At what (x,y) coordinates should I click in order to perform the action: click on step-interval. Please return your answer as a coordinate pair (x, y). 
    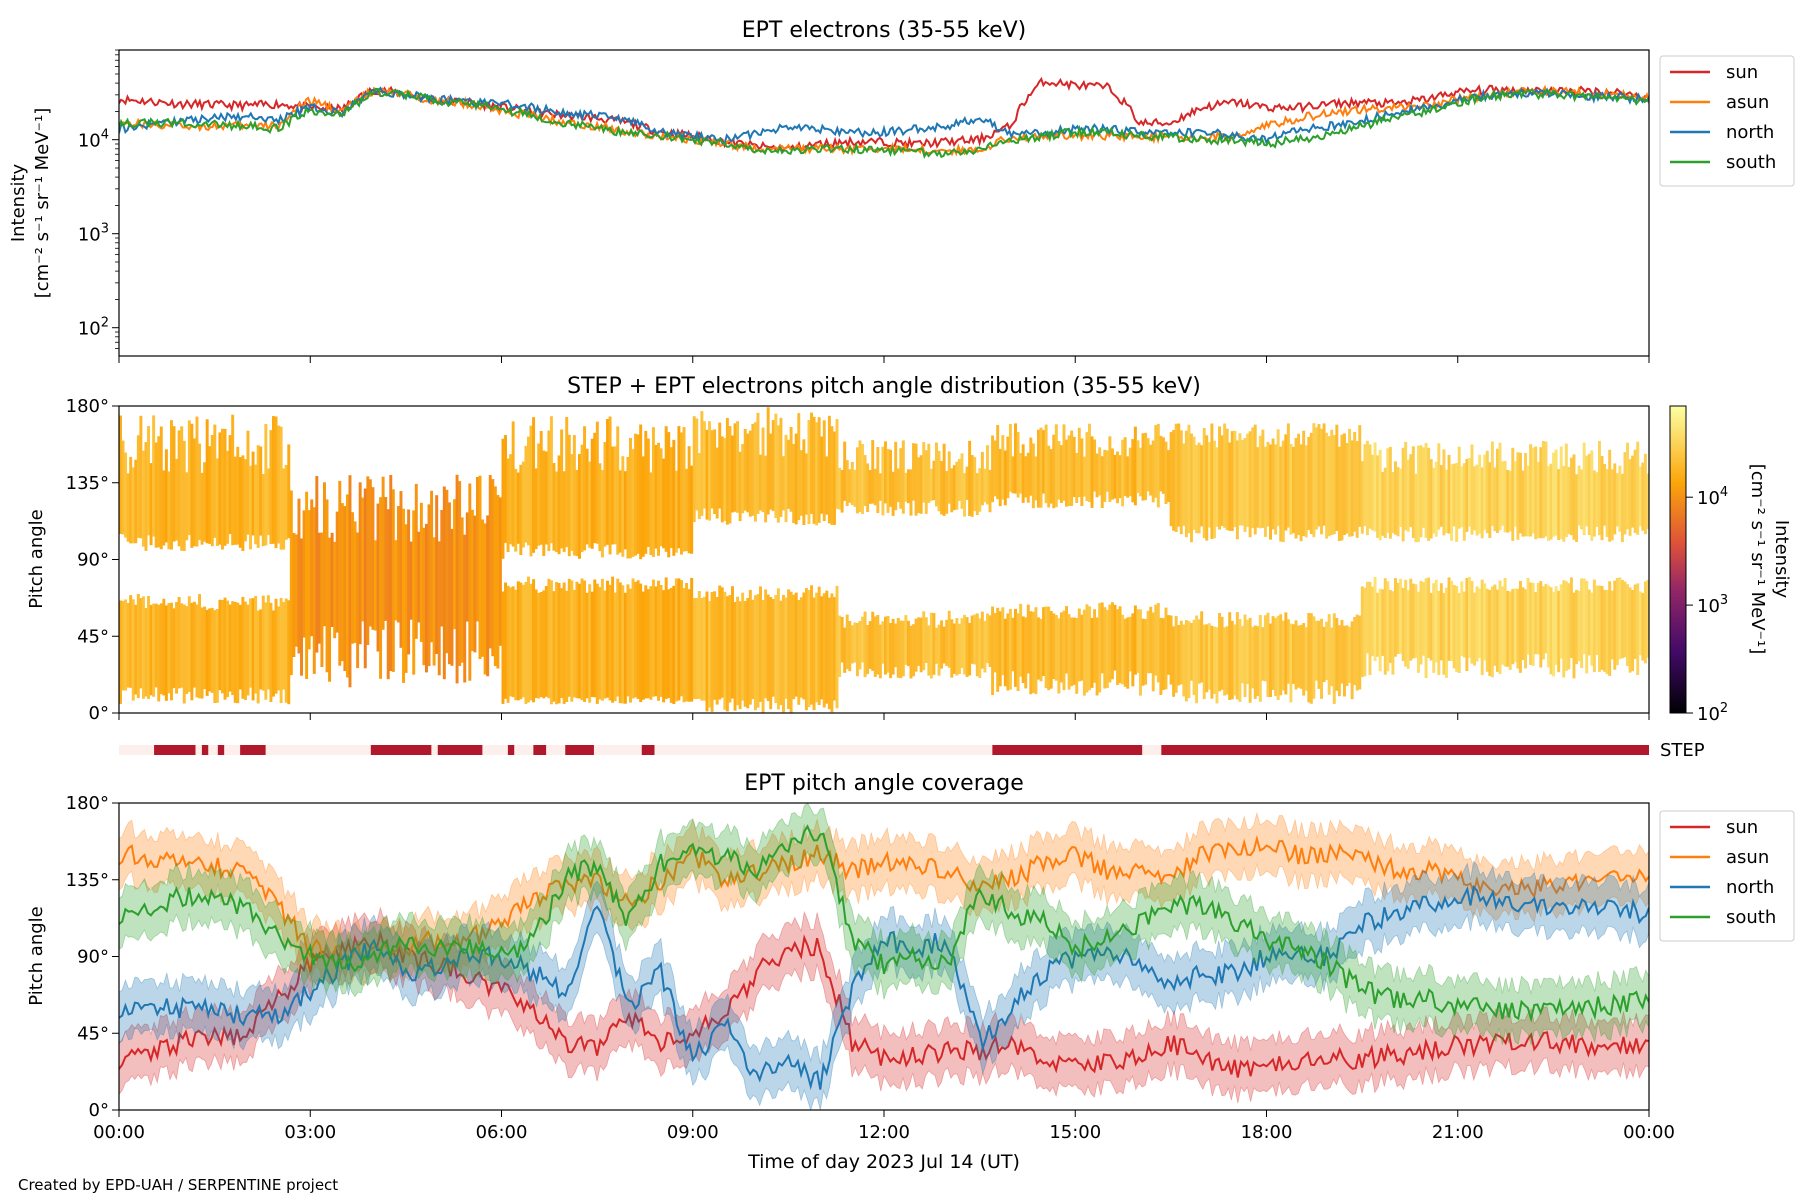
    Looking at the image, I should click on (1067, 750).